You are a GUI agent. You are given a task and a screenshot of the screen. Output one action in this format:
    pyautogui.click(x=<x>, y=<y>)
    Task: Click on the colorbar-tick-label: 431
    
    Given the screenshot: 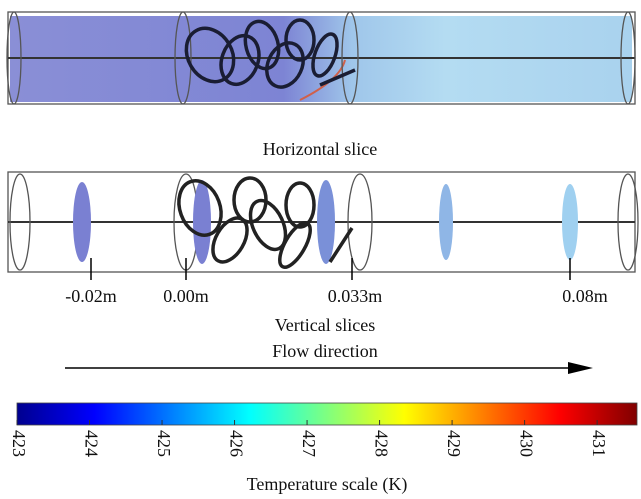 What is the action you would take?
    pyautogui.click(x=599, y=443)
    